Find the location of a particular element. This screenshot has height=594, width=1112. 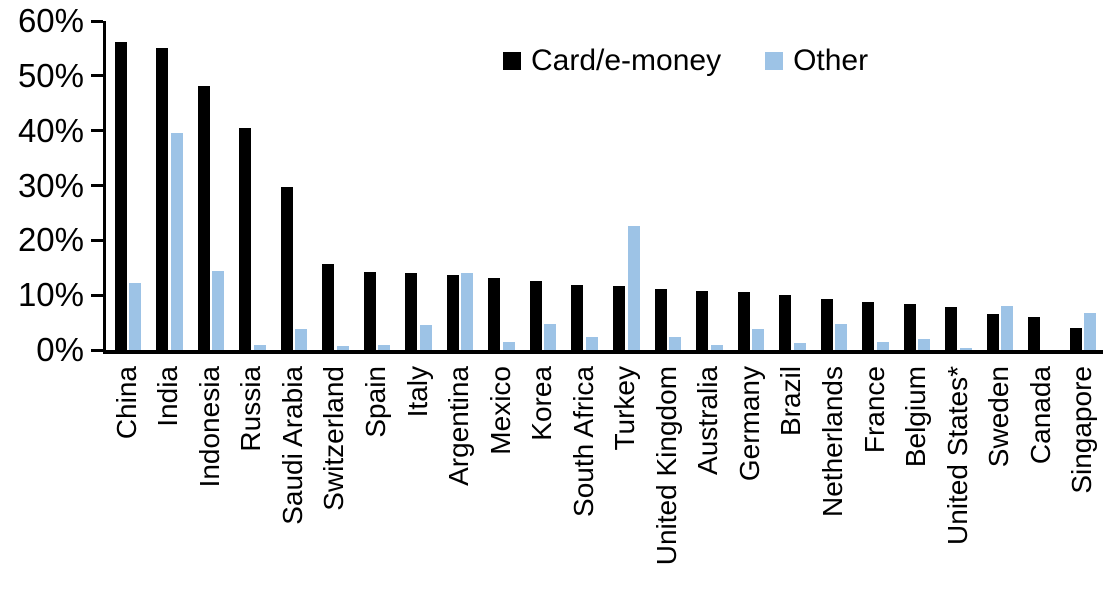

x-label-singapore: Singapore is located at coordinates (1082, 430).